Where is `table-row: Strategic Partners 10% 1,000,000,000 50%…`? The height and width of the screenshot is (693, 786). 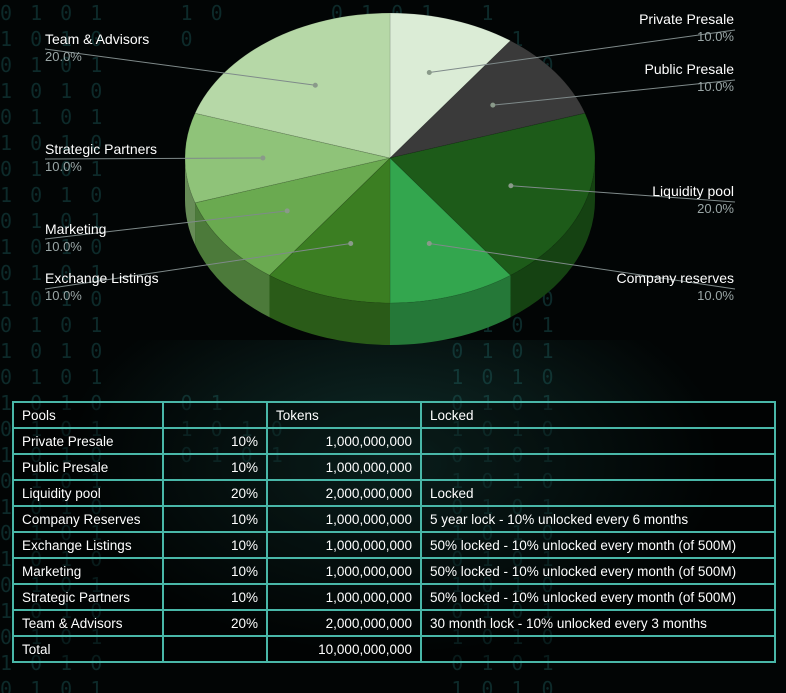
table-row: Strategic Partners 10% 1,000,000,000 50%… is located at coordinates (394, 597).